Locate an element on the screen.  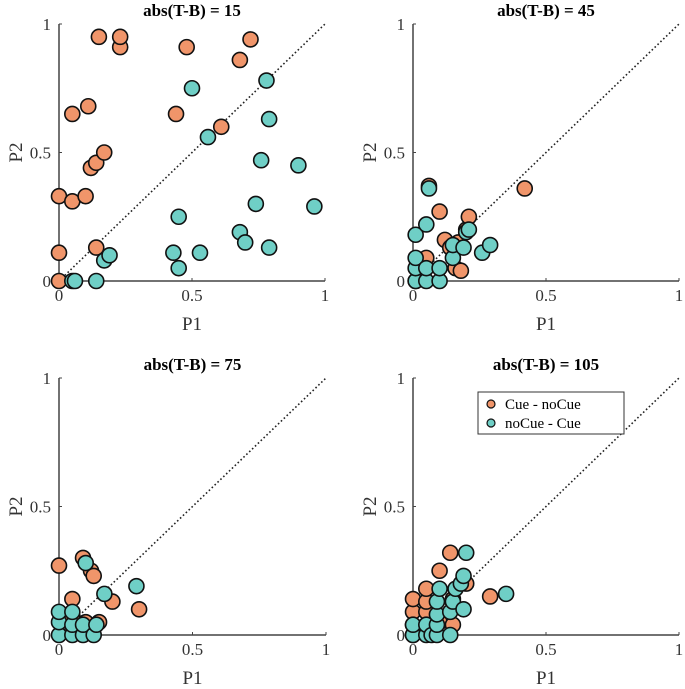
panel-title: abs(T-B) = 105 is located at coordinates (546, 364).